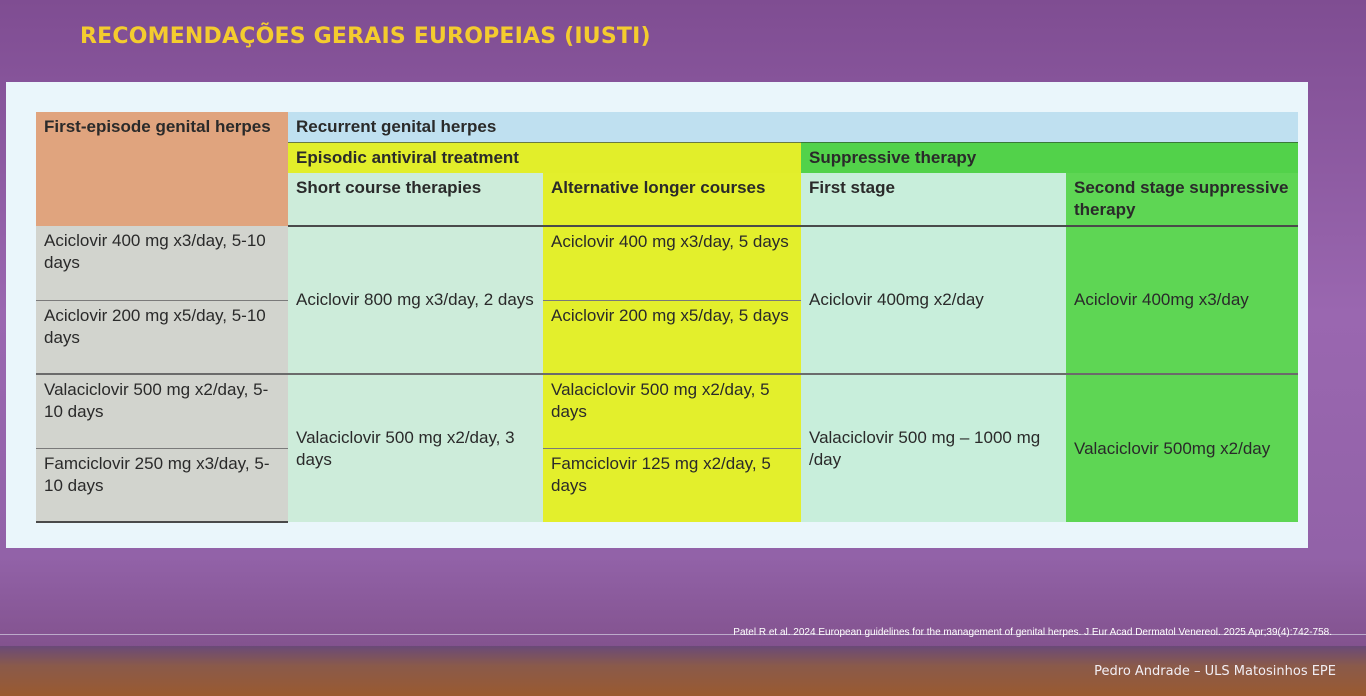  I want to click on first-stage-cell: Valaciclovir 500 mg – 1000 mg /day, so click(933, 447).